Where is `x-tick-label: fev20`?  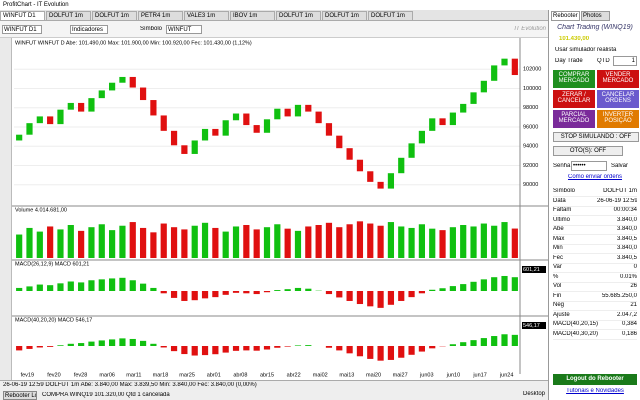
x-tick-label: fev20 is located at coordinates (53, 375).